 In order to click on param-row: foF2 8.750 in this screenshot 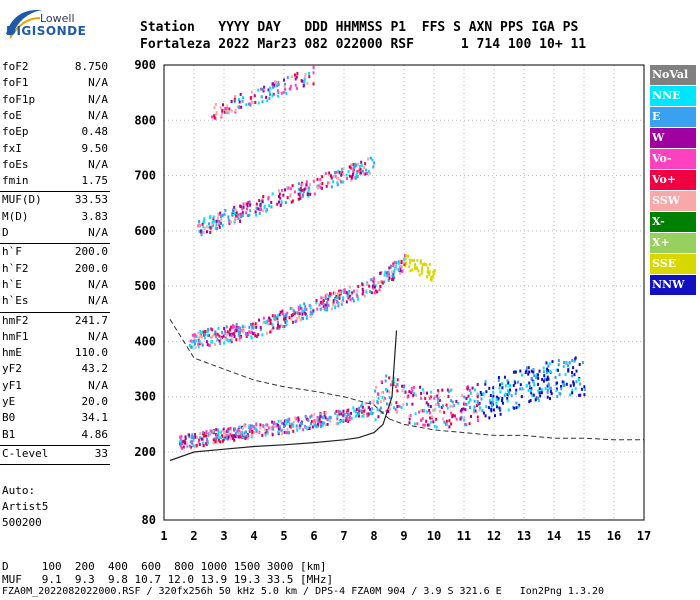, I will do `click(55, 67)`.